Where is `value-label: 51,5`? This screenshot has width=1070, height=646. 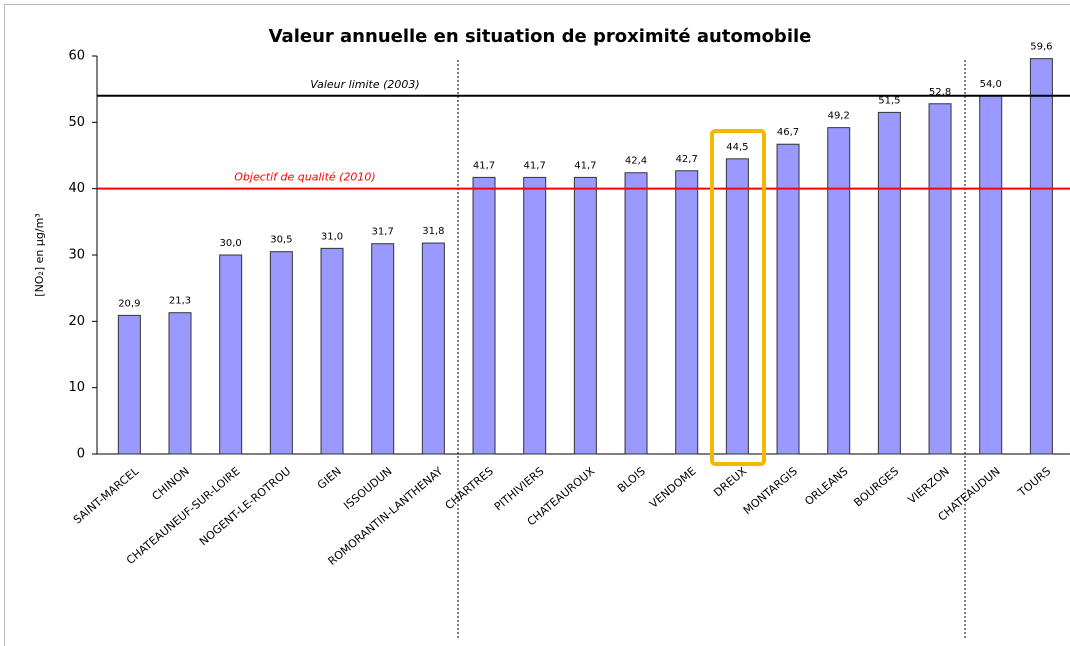 value-label: 51,5 is located at coordinates (889, 100).